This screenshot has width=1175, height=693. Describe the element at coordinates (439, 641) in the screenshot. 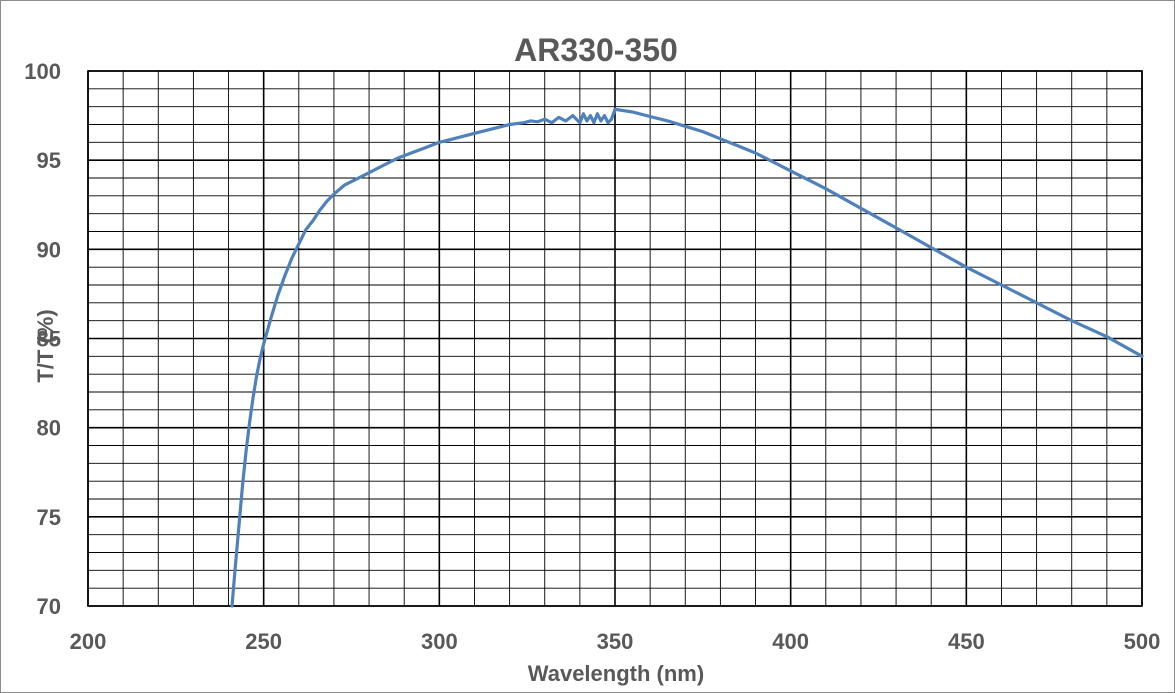

I see `x-tick-label: 300` at that location.